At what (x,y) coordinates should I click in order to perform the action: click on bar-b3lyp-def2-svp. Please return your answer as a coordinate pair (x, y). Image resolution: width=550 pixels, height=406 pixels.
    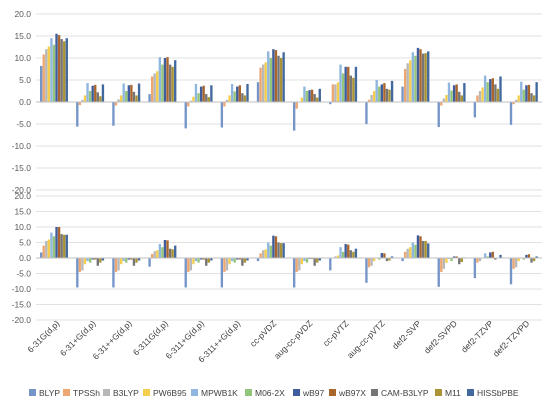
    Looking at the image, I should click on (407, 82).